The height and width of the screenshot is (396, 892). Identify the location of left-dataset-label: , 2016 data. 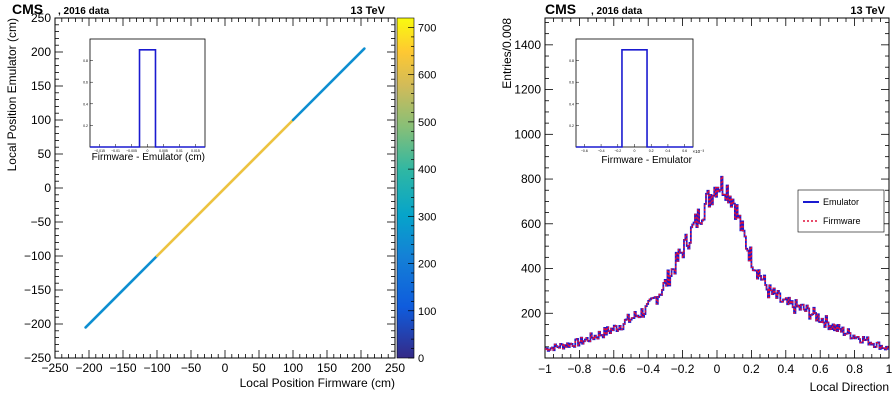
(84, 11).